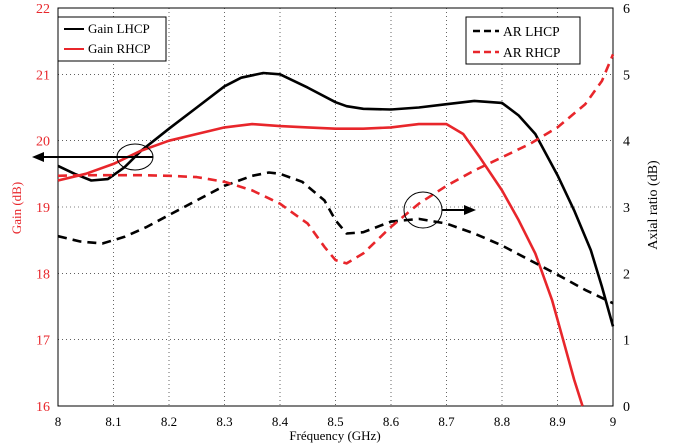 The image size is (686, 444). Describe the element at coordinates (626, 274) in the screenshot. I see `y-right-tick-label: 2` at that location.